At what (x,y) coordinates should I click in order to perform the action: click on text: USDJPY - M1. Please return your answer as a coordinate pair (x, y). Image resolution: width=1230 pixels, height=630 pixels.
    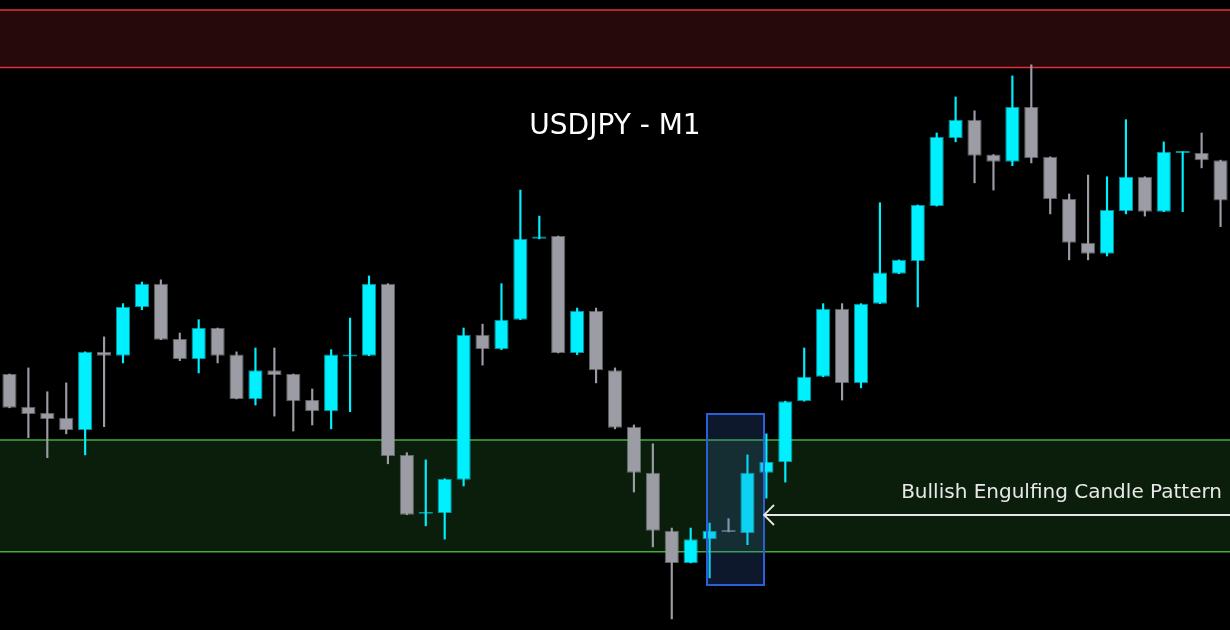
    Looking at the image, I should click on (615, 124).